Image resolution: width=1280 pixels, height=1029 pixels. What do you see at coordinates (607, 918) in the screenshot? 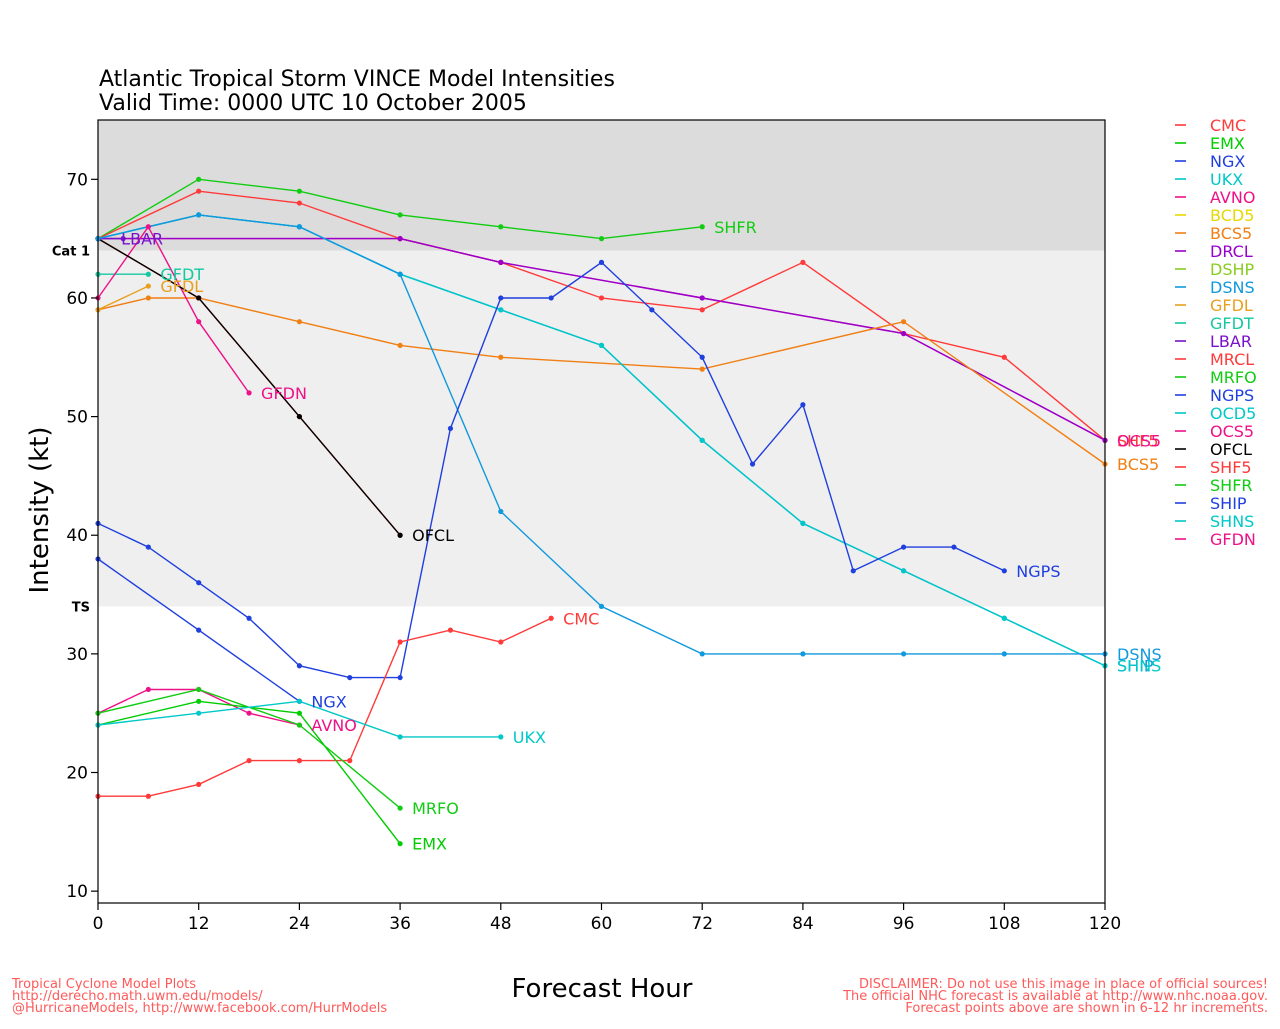
I see `x-axis-ticks: 0 12 24 36 48 60 72 84 96 108 120` at bounding box center [607, 918].